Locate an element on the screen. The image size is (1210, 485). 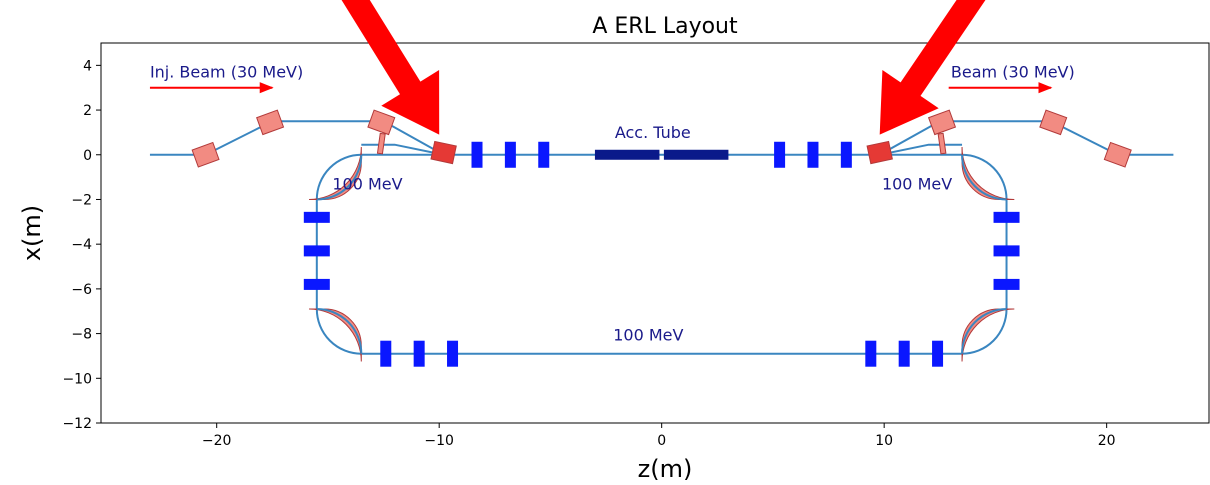
ext-beam-label: Beam (30 MeV) is located at coordinates (1013, 72).